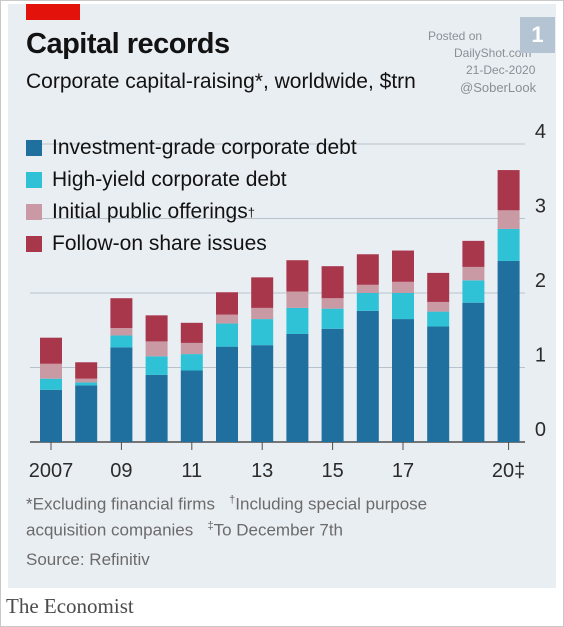 This screenshot has height=627, width=564. Describe the element at coordinates (34, 244) in the screenshot. I see `legend-swatch-follow-on` at that location.